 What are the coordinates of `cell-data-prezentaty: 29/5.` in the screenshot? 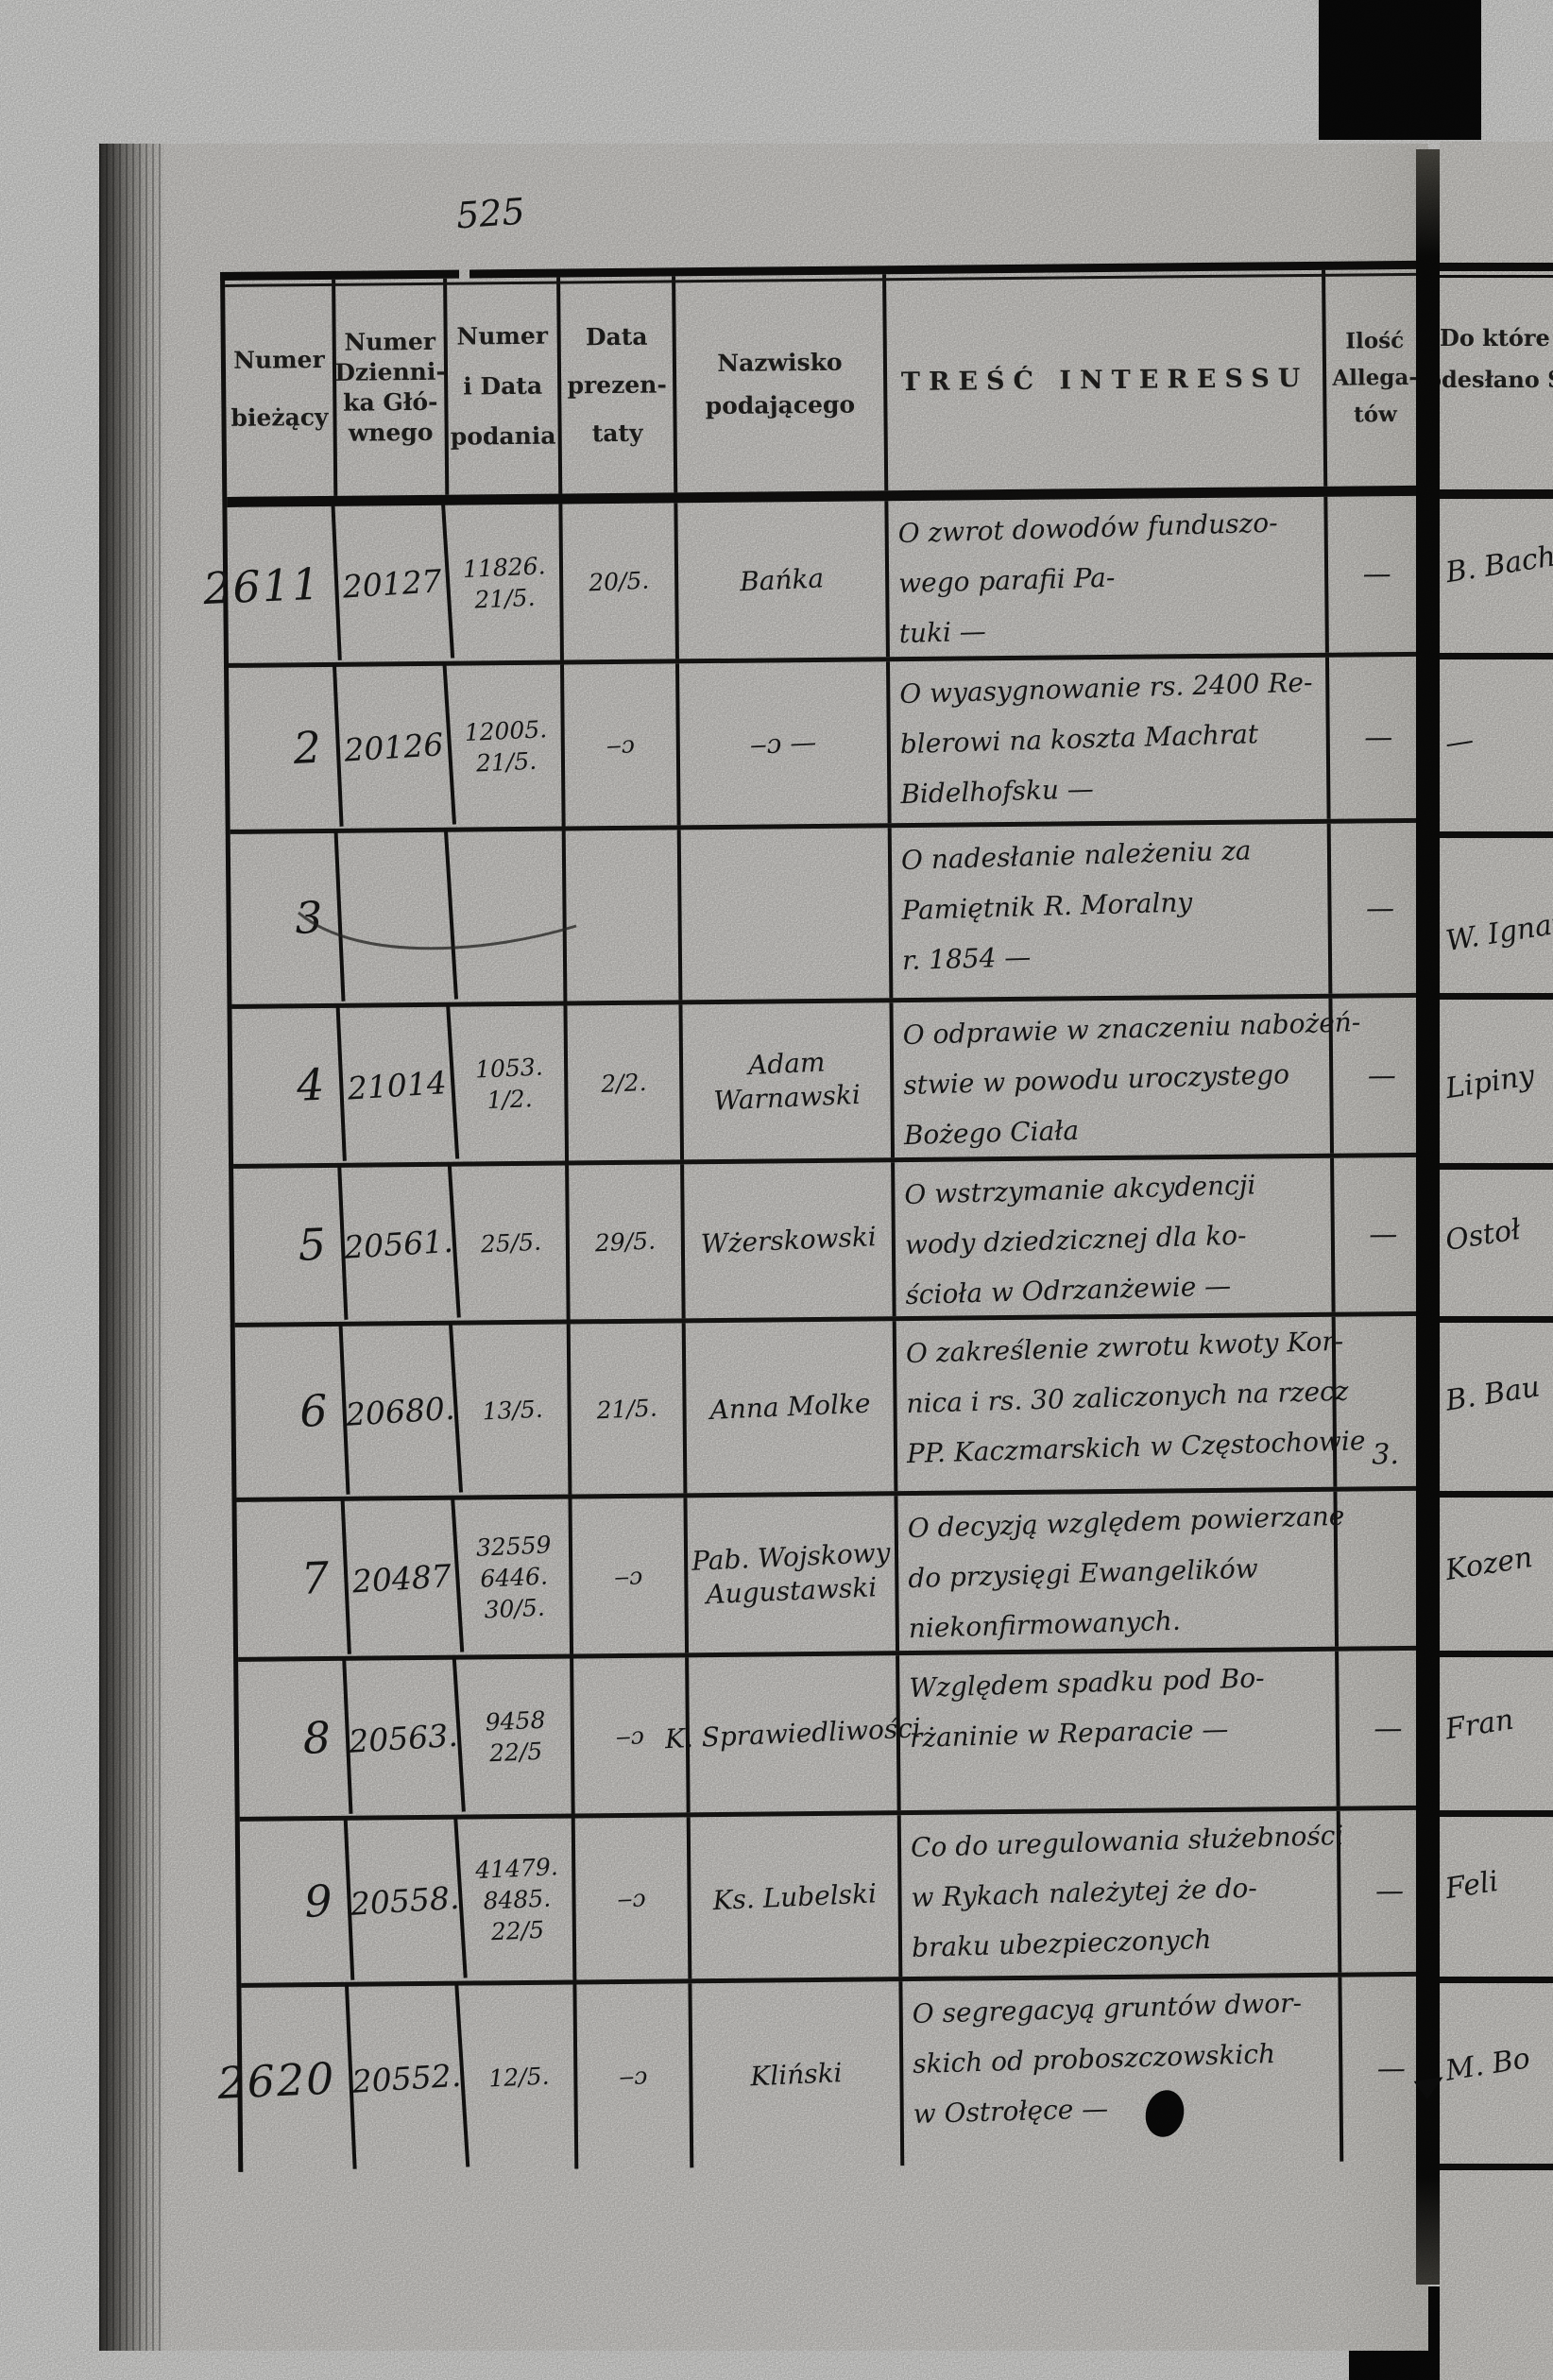 It's located at (627, 1242).